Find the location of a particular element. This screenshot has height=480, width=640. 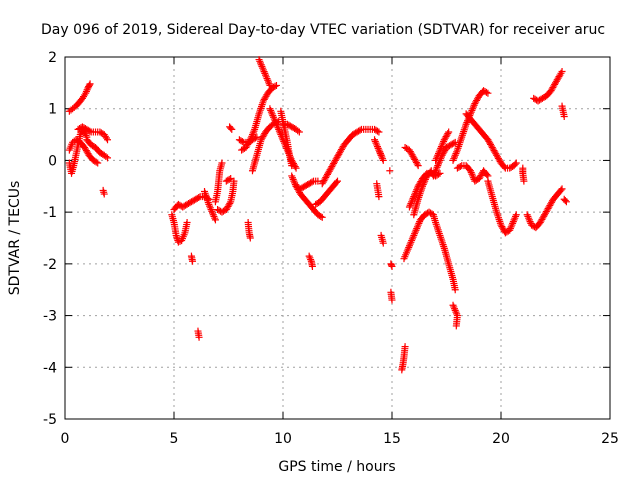

y-tick-label: -1 is located at coordinates (50, 213).